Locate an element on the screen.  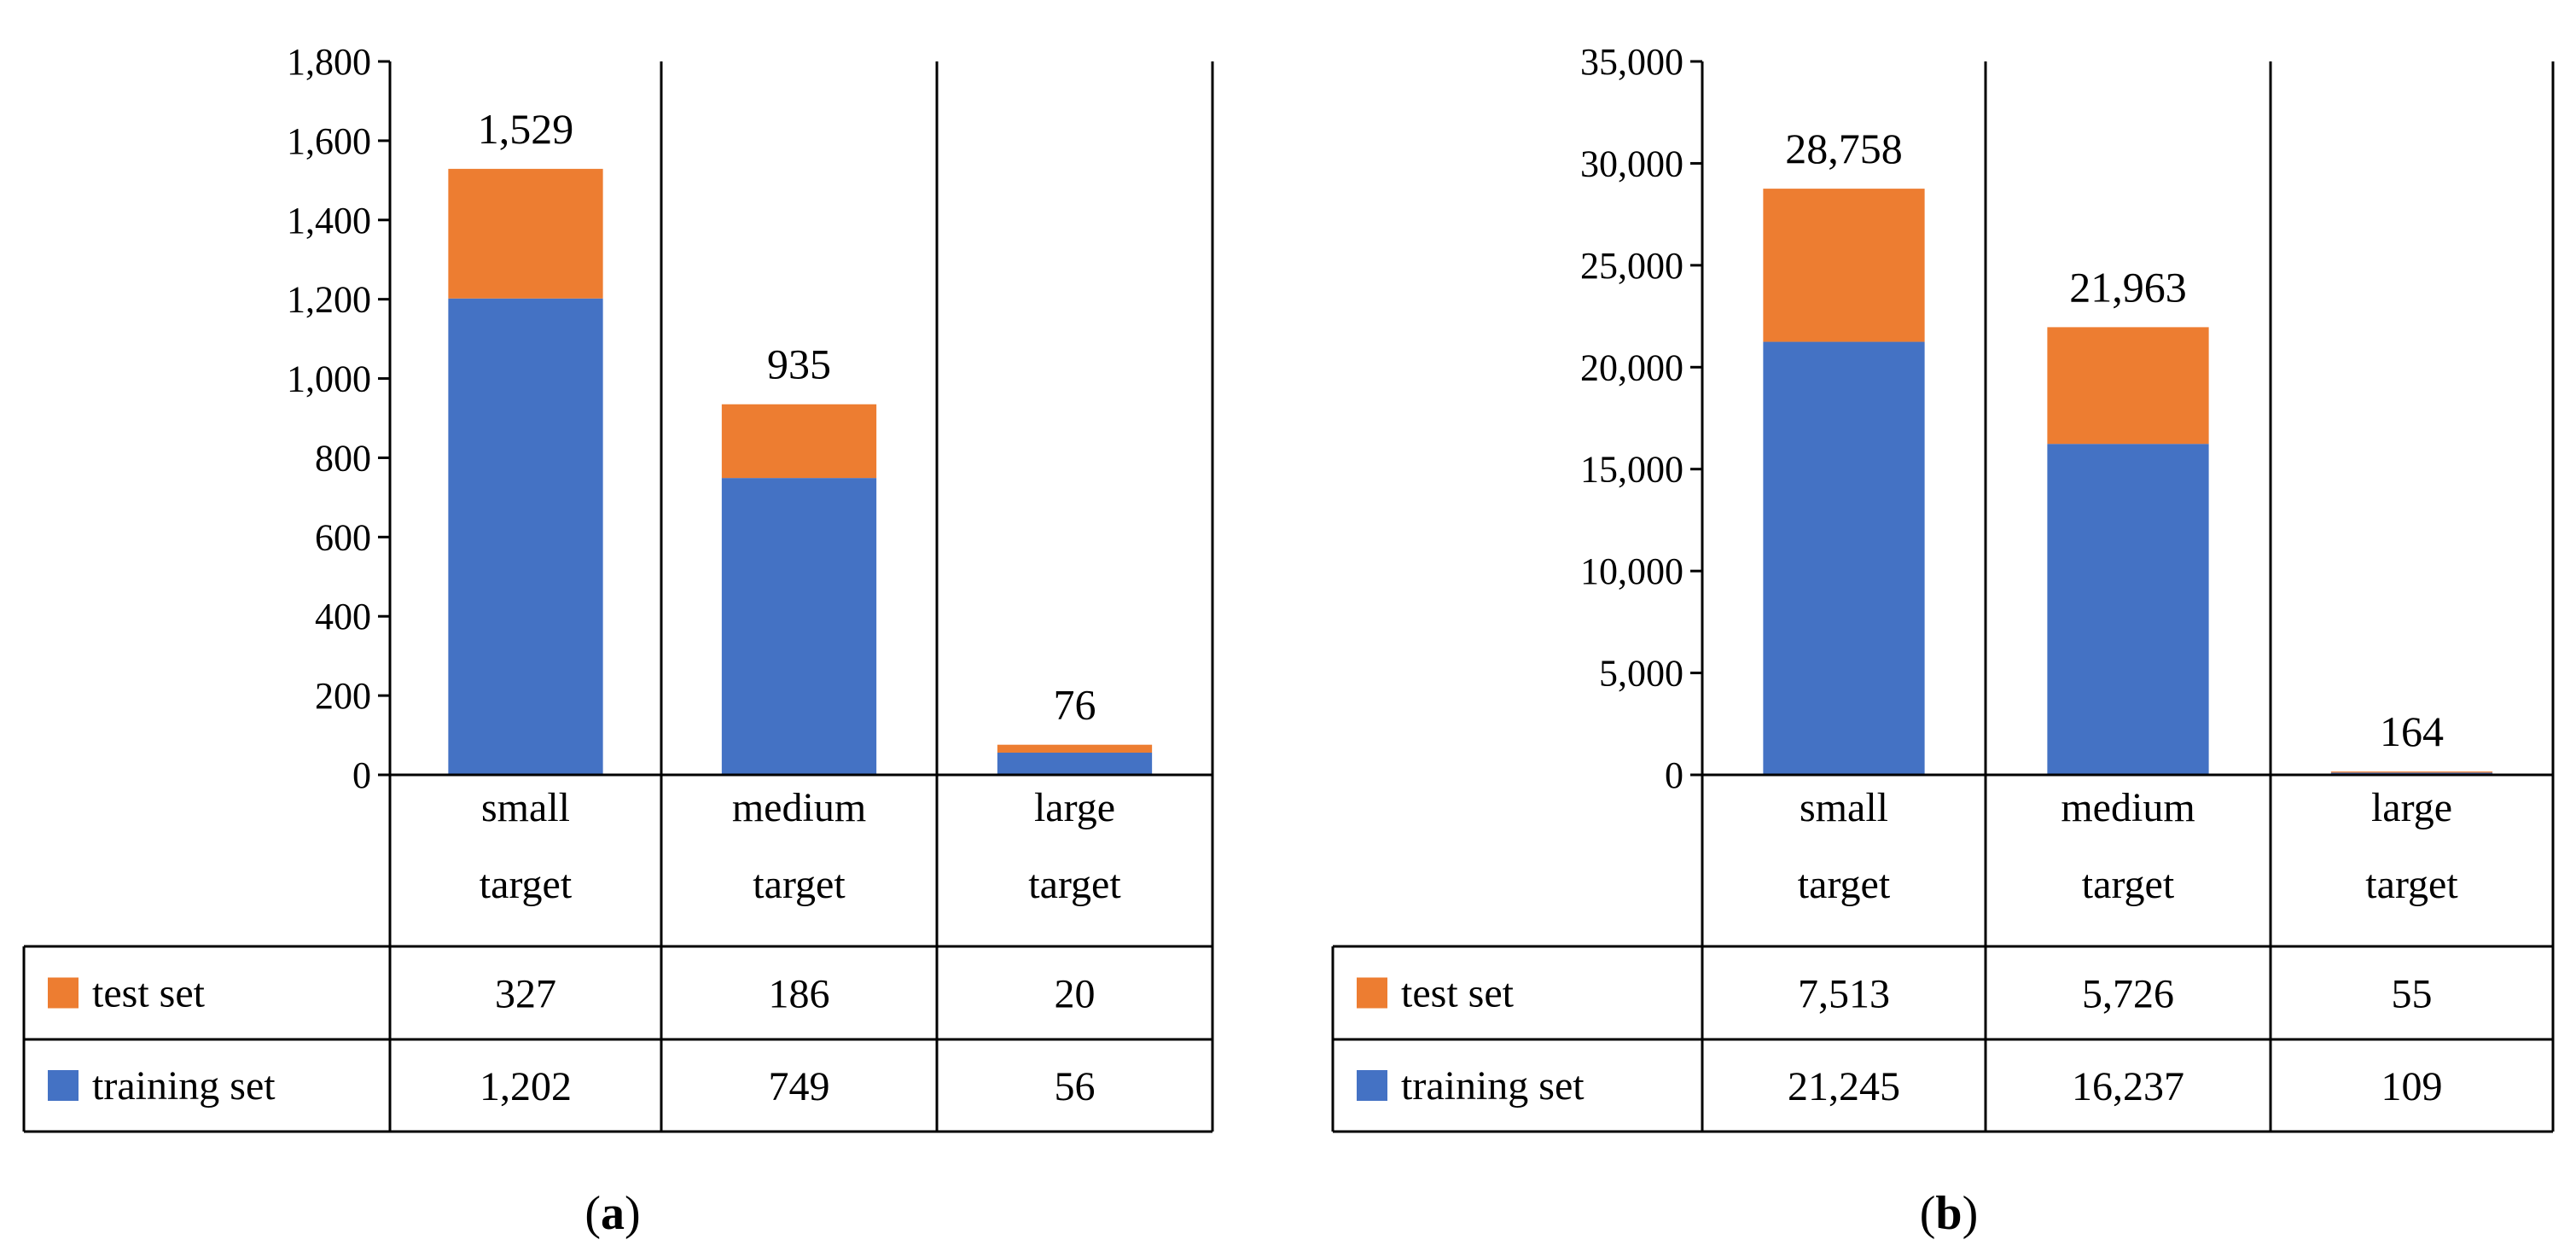
table-cell-test: 327 is located at coordinates (525, 994).